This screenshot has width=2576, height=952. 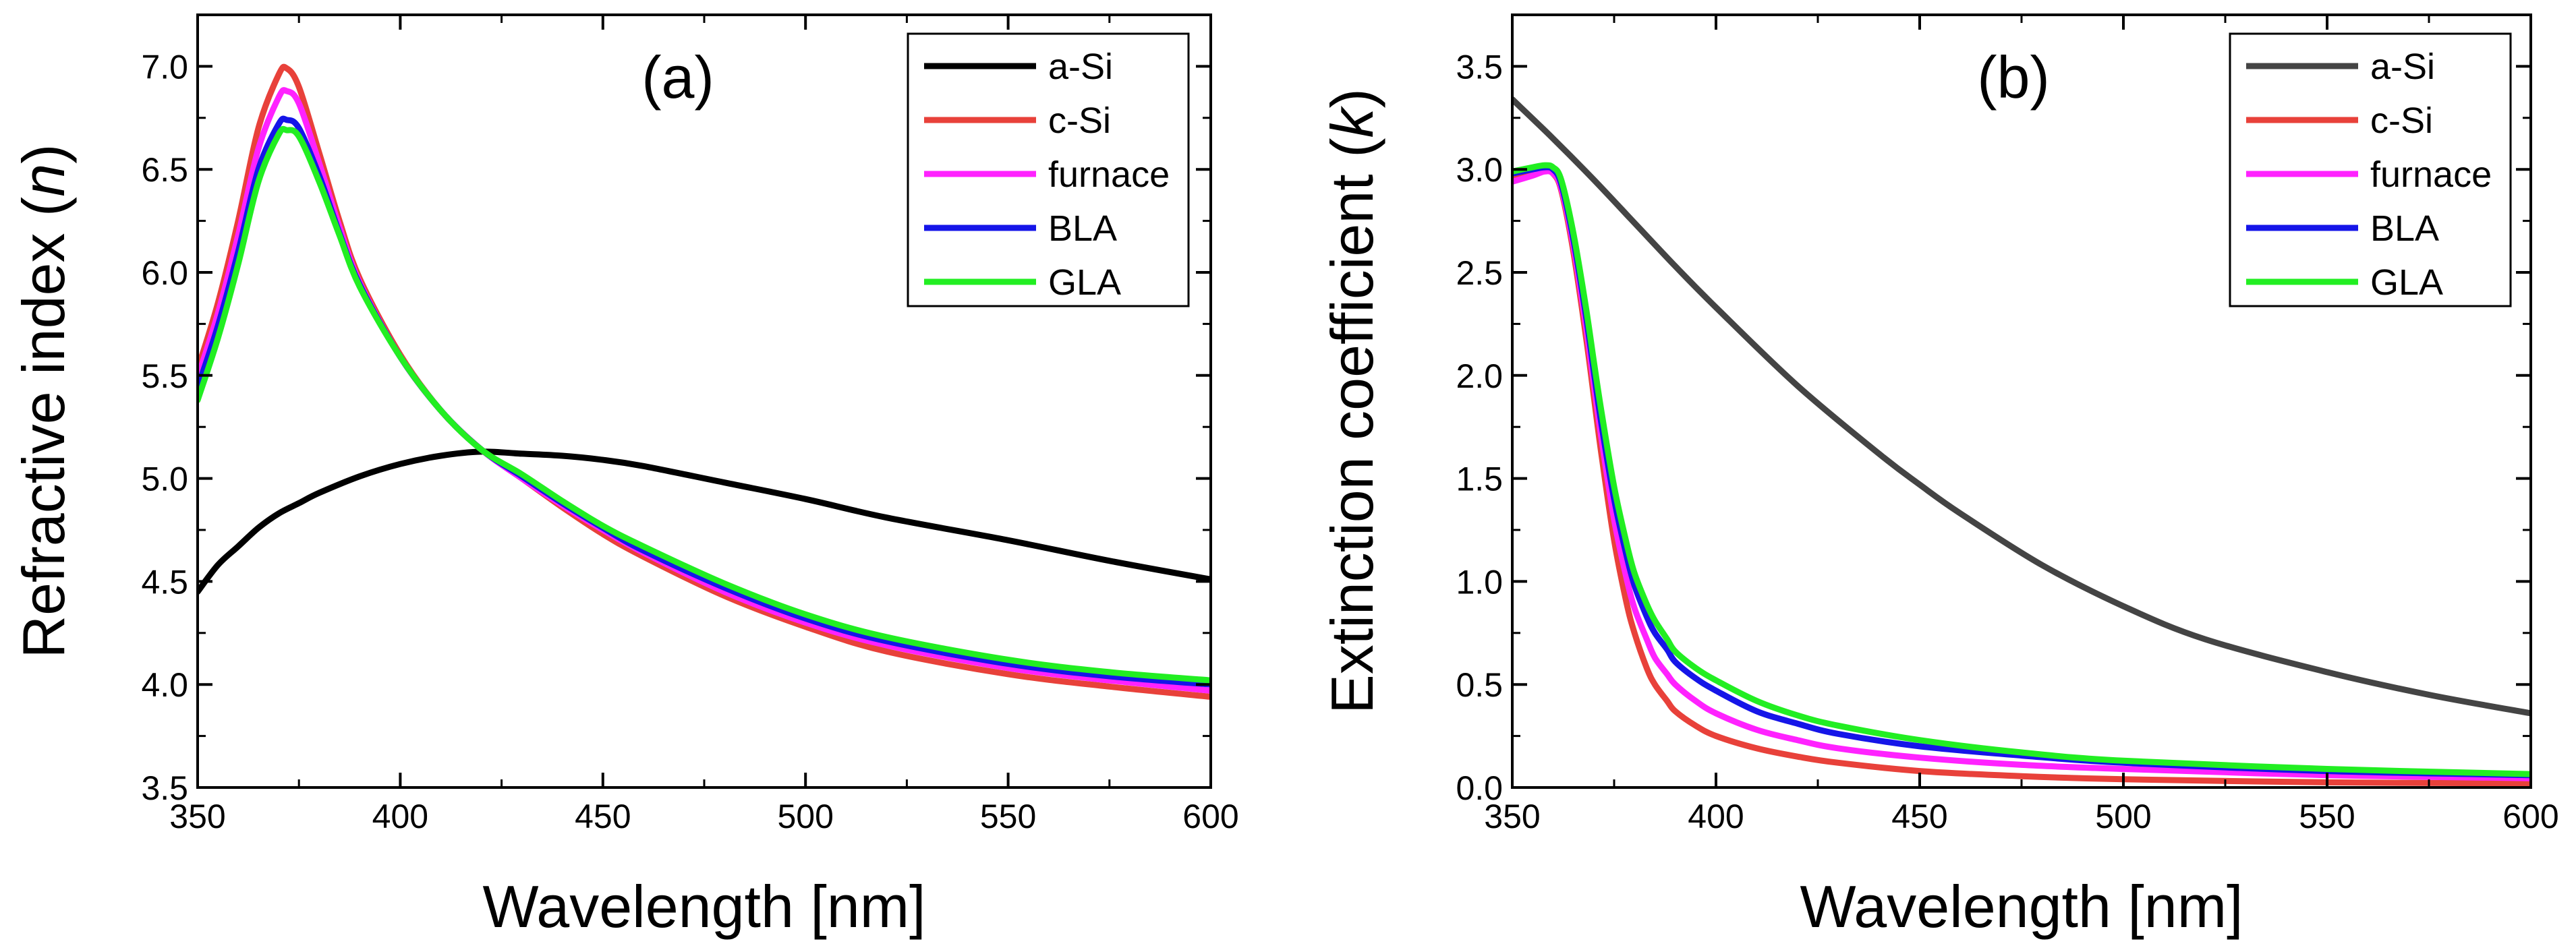 I want to click on panel-a-x-tick-label: 500, so click(x=805, y=817).